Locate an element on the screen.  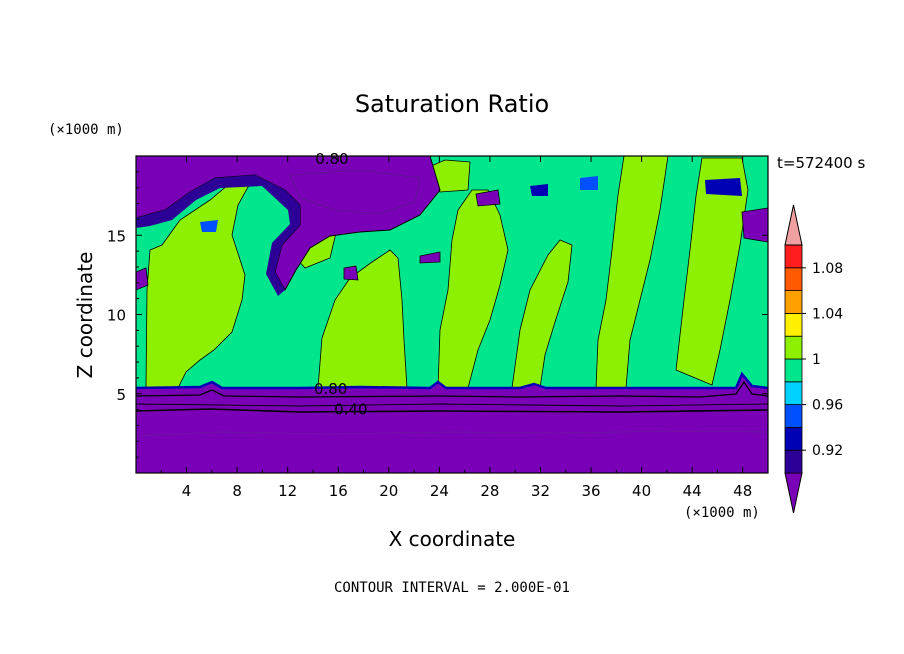
contour-interval-note: CONTOUR INTERVAL = 2.000E-01 is located at coordinates (452, 588).